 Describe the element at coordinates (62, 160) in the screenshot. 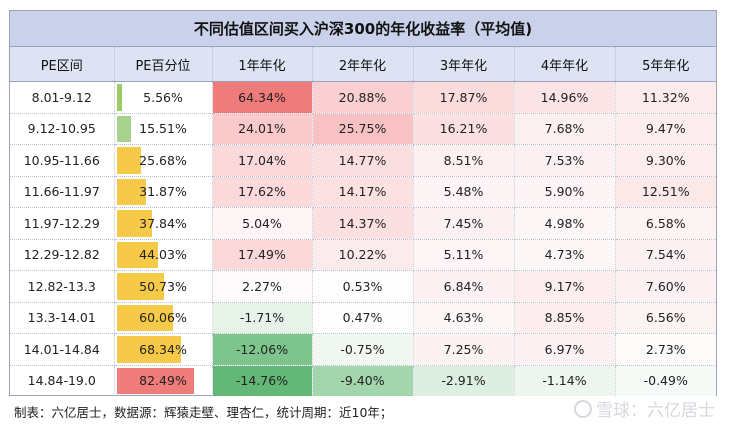

I see `pe-range-cell: 10.95-11.66` at that location.